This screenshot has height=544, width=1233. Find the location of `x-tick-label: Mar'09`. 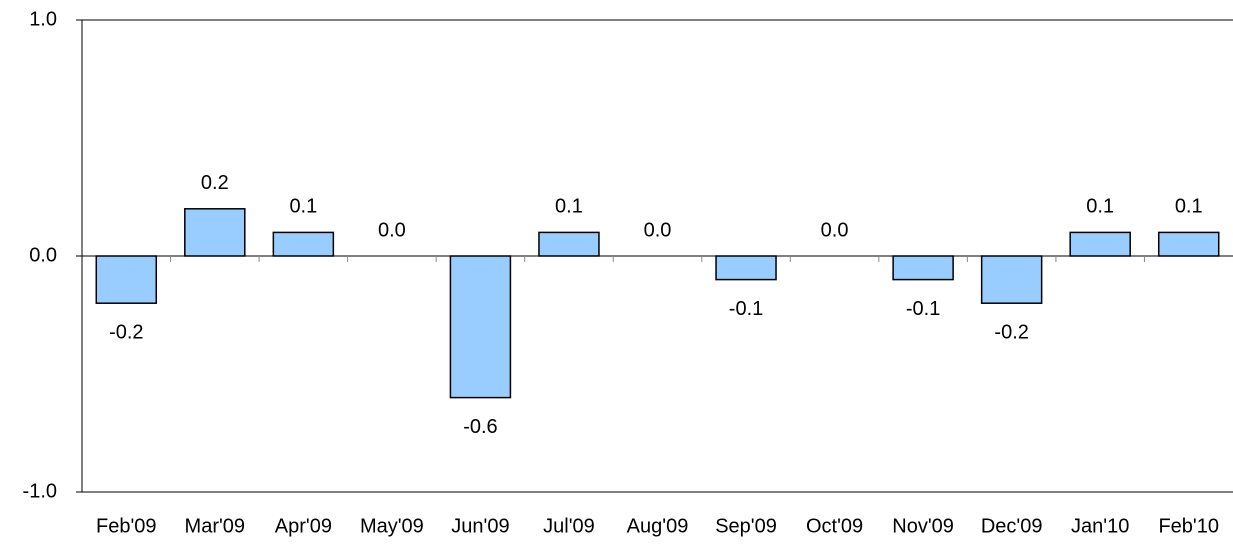

x-tick-label: Mar'09 is located at coordinates (215, 526).